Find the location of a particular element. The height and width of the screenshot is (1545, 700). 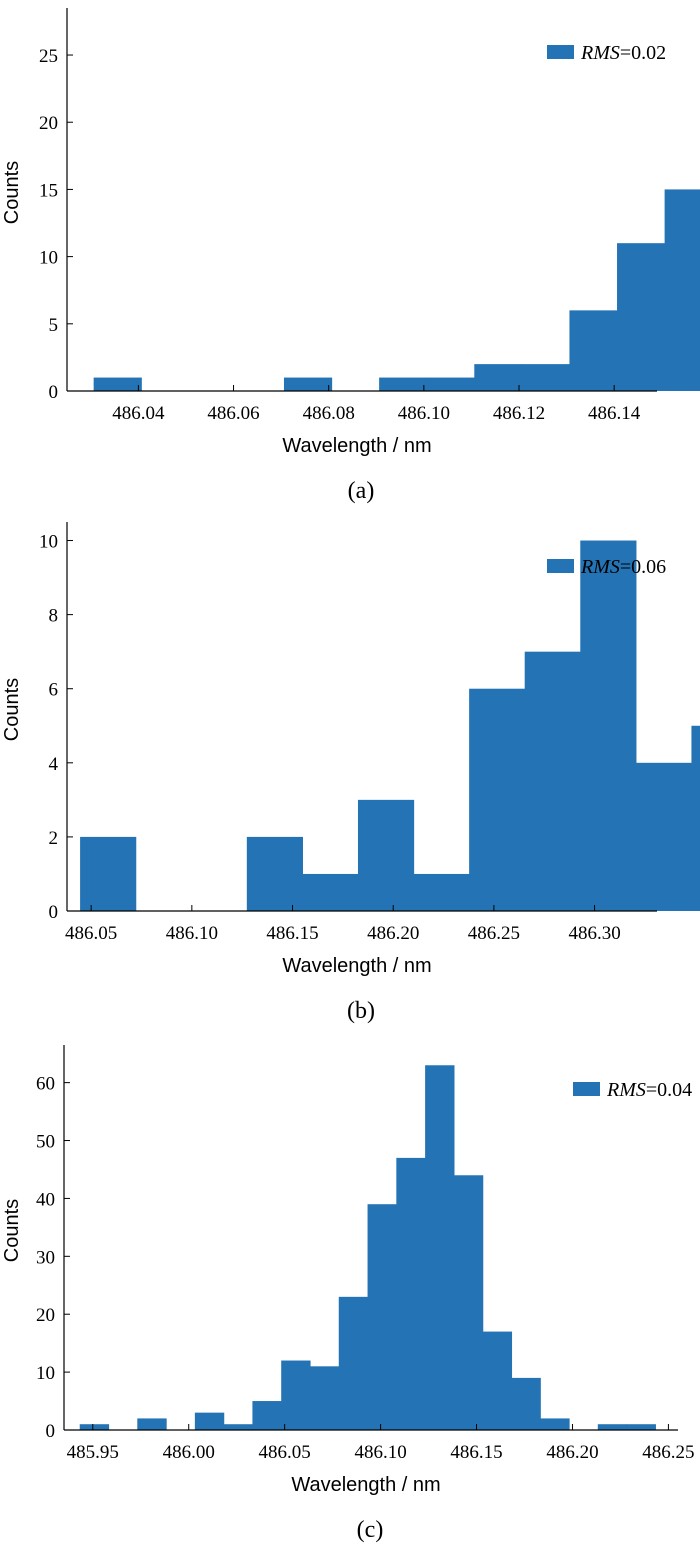

y-tick-label: 6 is located at coordinates (54, 690).